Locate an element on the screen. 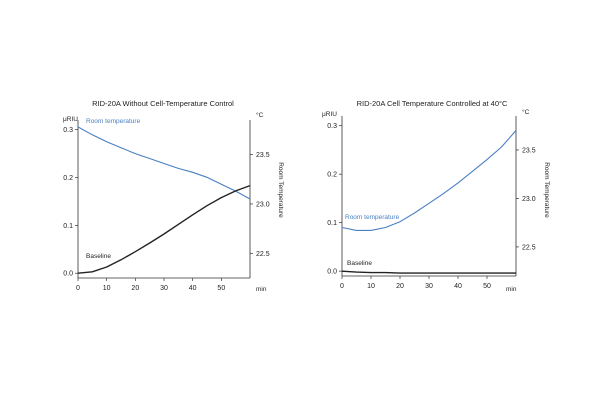  chart-title: RID-20A Without Cell-Temperature Control is located at coordinates (163, 103).